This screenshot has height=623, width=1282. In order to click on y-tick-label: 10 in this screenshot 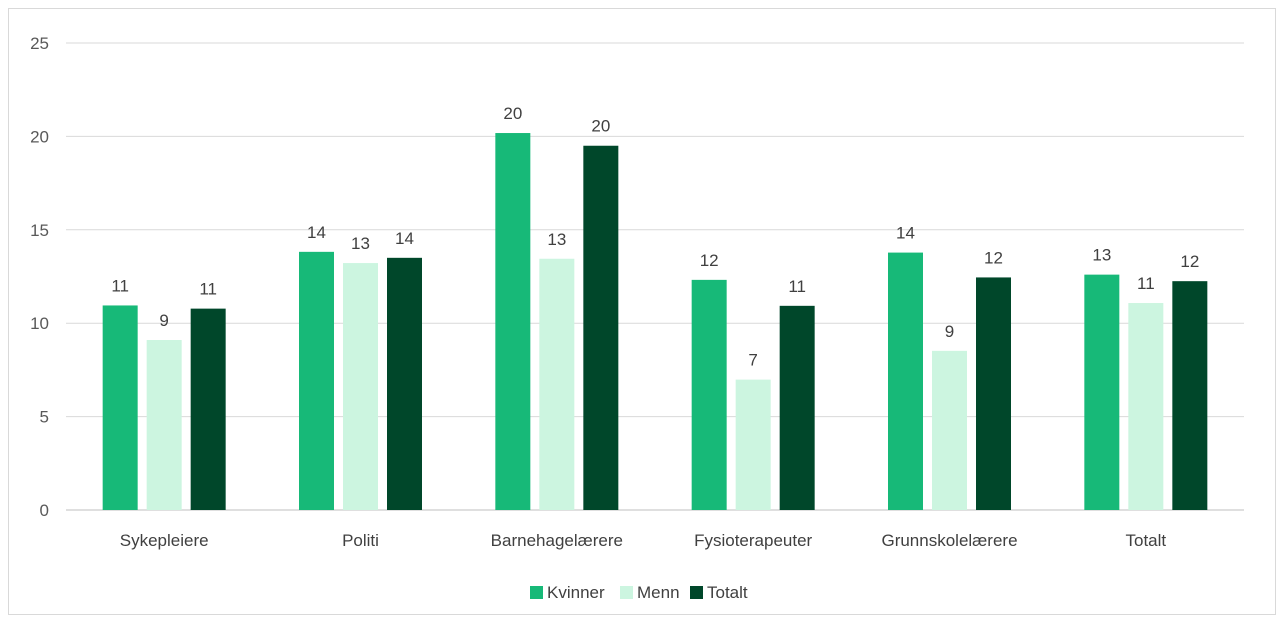, I will do `click(39, 323)`.